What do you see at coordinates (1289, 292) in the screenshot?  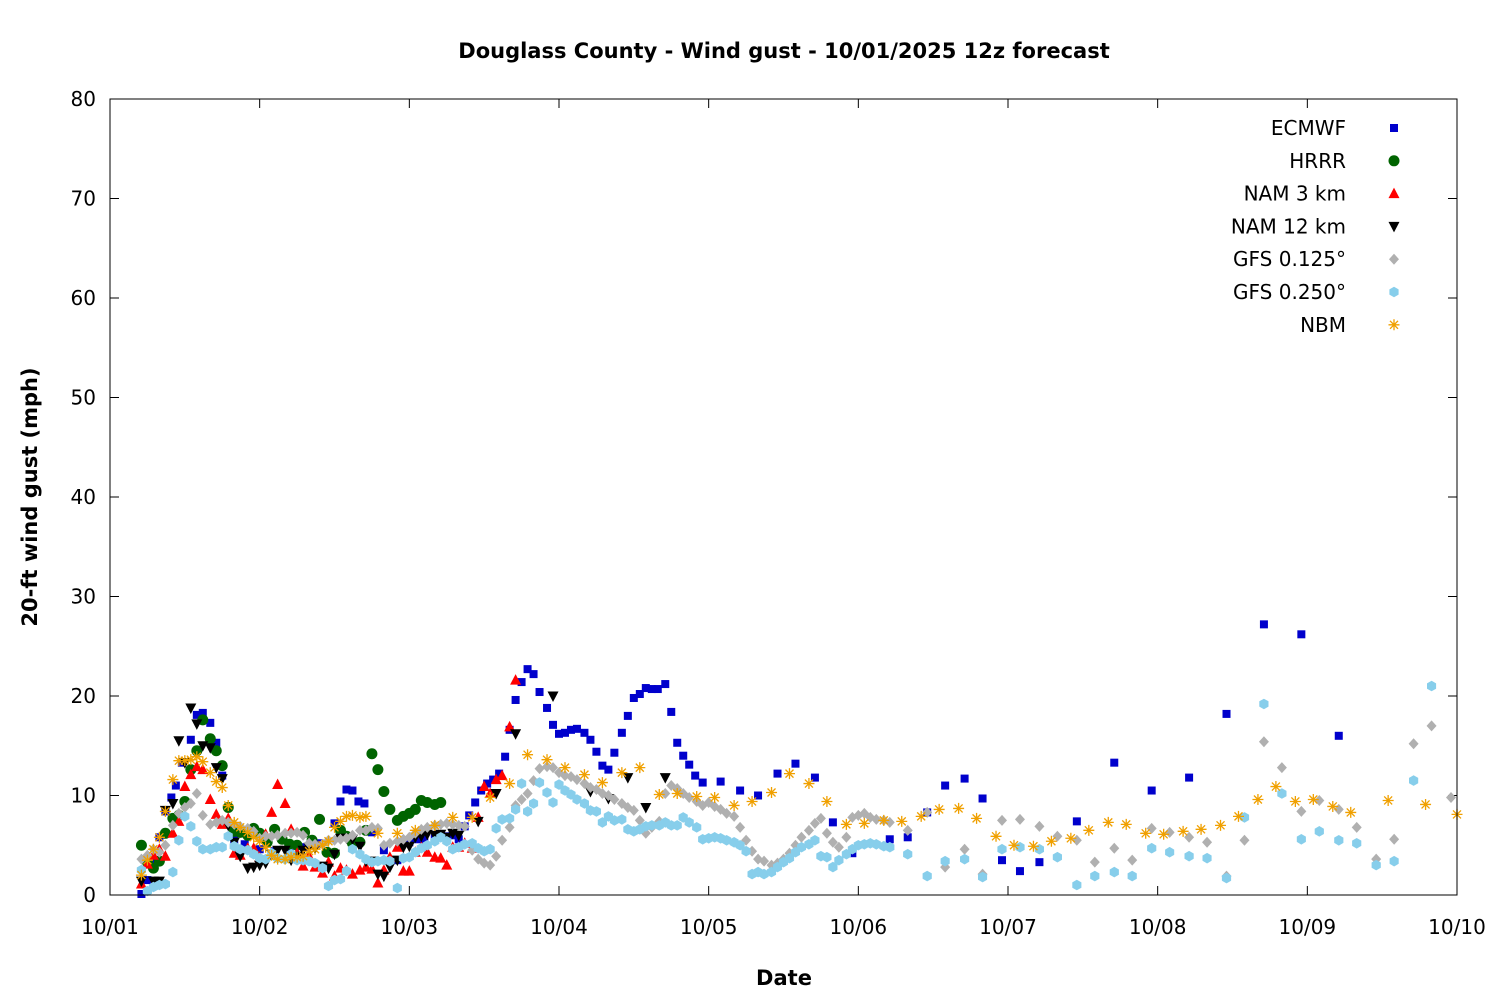 I see `legend-label: GFS 0.250°` at bounding box center [1289, 292].